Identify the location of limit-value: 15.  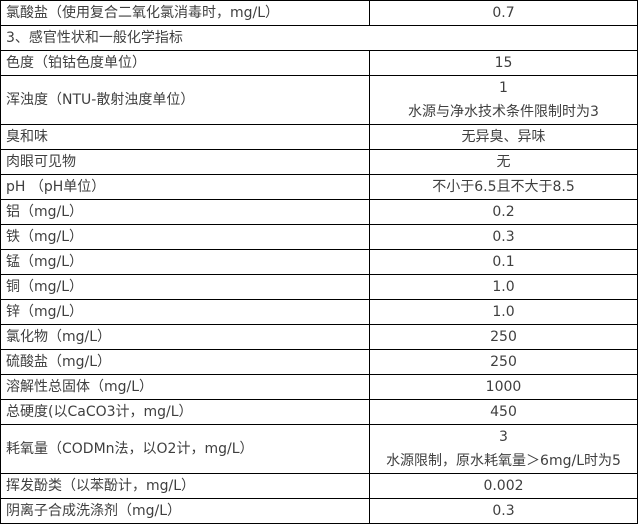
(503, 63).